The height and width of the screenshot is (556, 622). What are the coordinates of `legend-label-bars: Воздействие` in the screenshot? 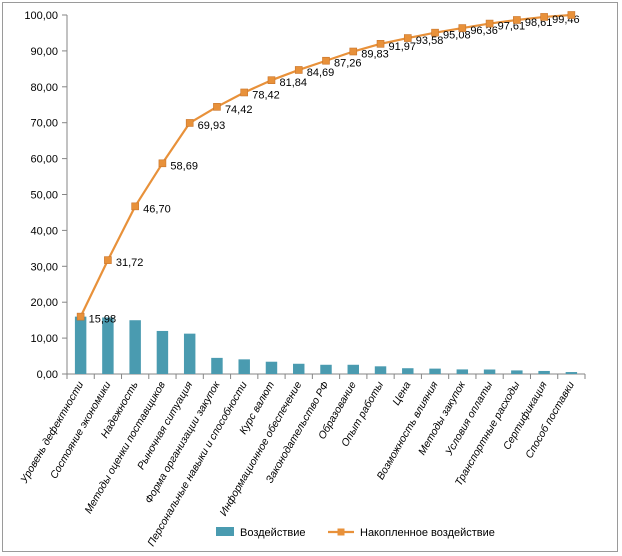 It's located at (272, 533).